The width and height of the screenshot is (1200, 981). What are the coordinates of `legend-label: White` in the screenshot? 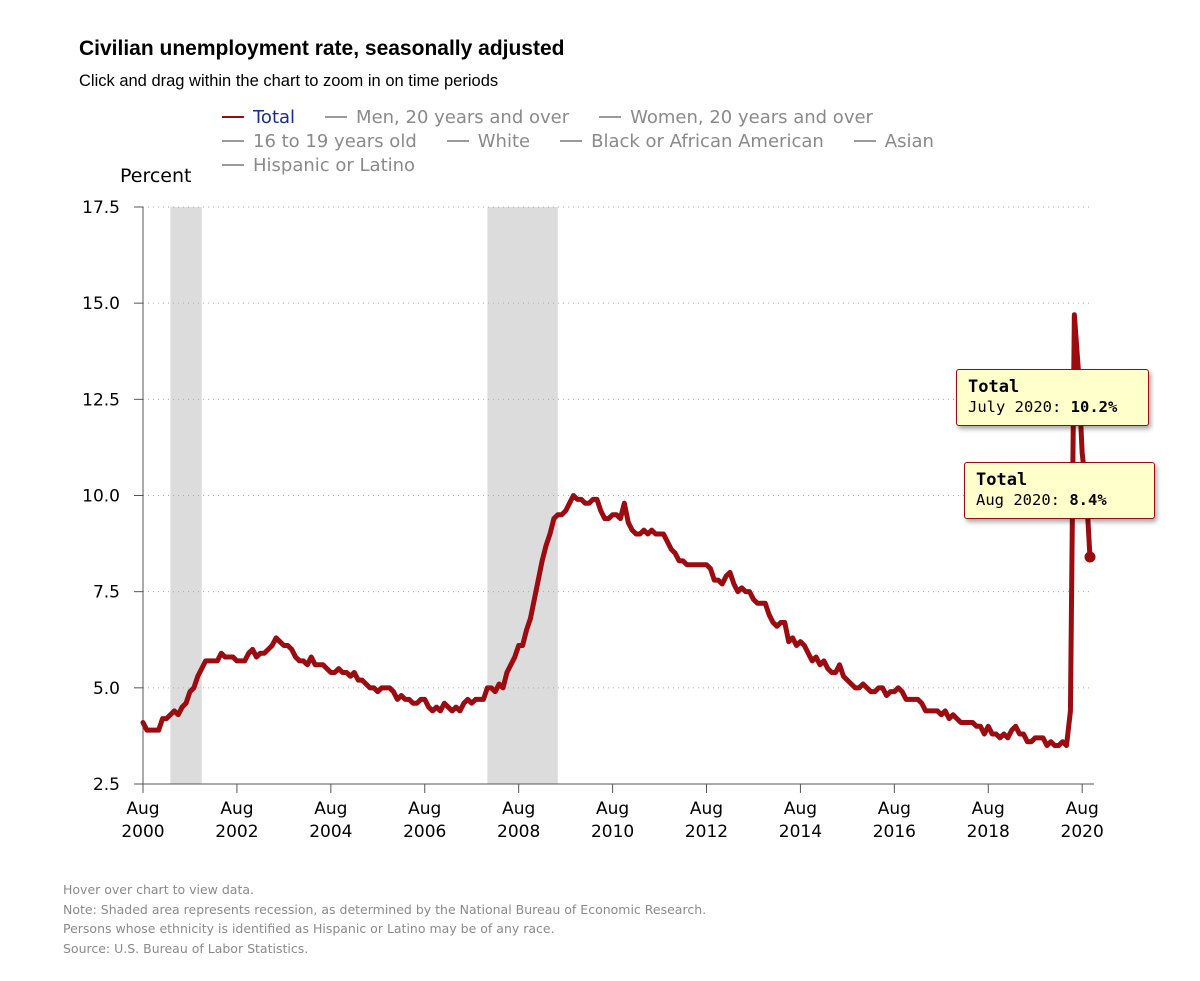 It's located at (504, 141).